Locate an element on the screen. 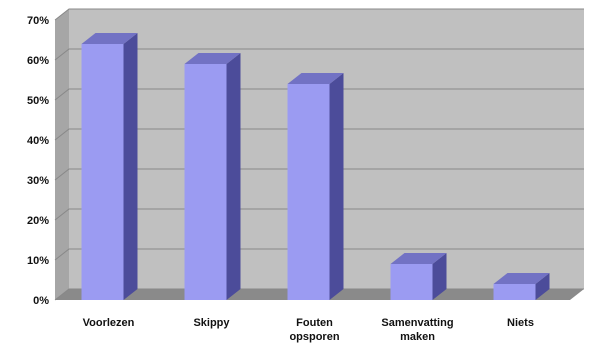 This screenshot has height=355, width=600. x-tick-label-line: Fouten is located at coordinates (314, 323).